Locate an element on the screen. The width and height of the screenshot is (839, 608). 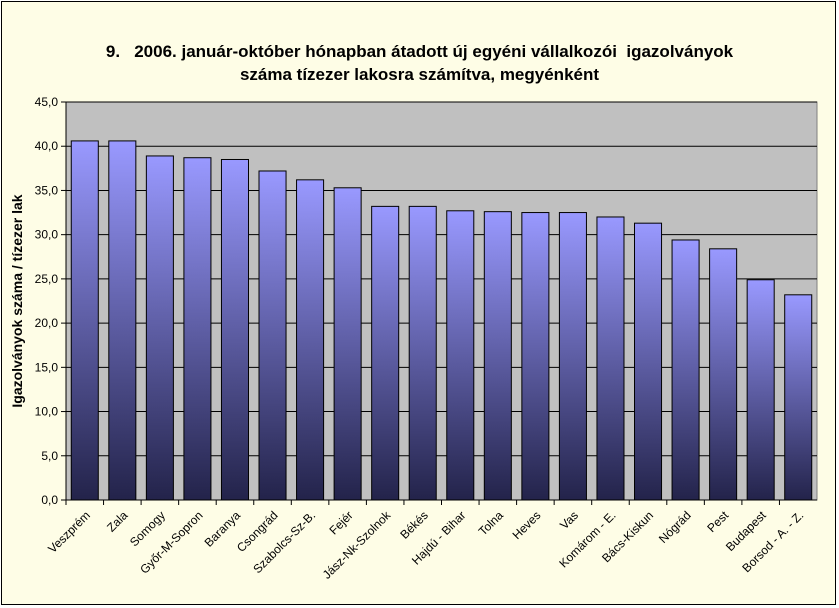
y-tick-label: 5,0 is located at coordinates (49, 456).